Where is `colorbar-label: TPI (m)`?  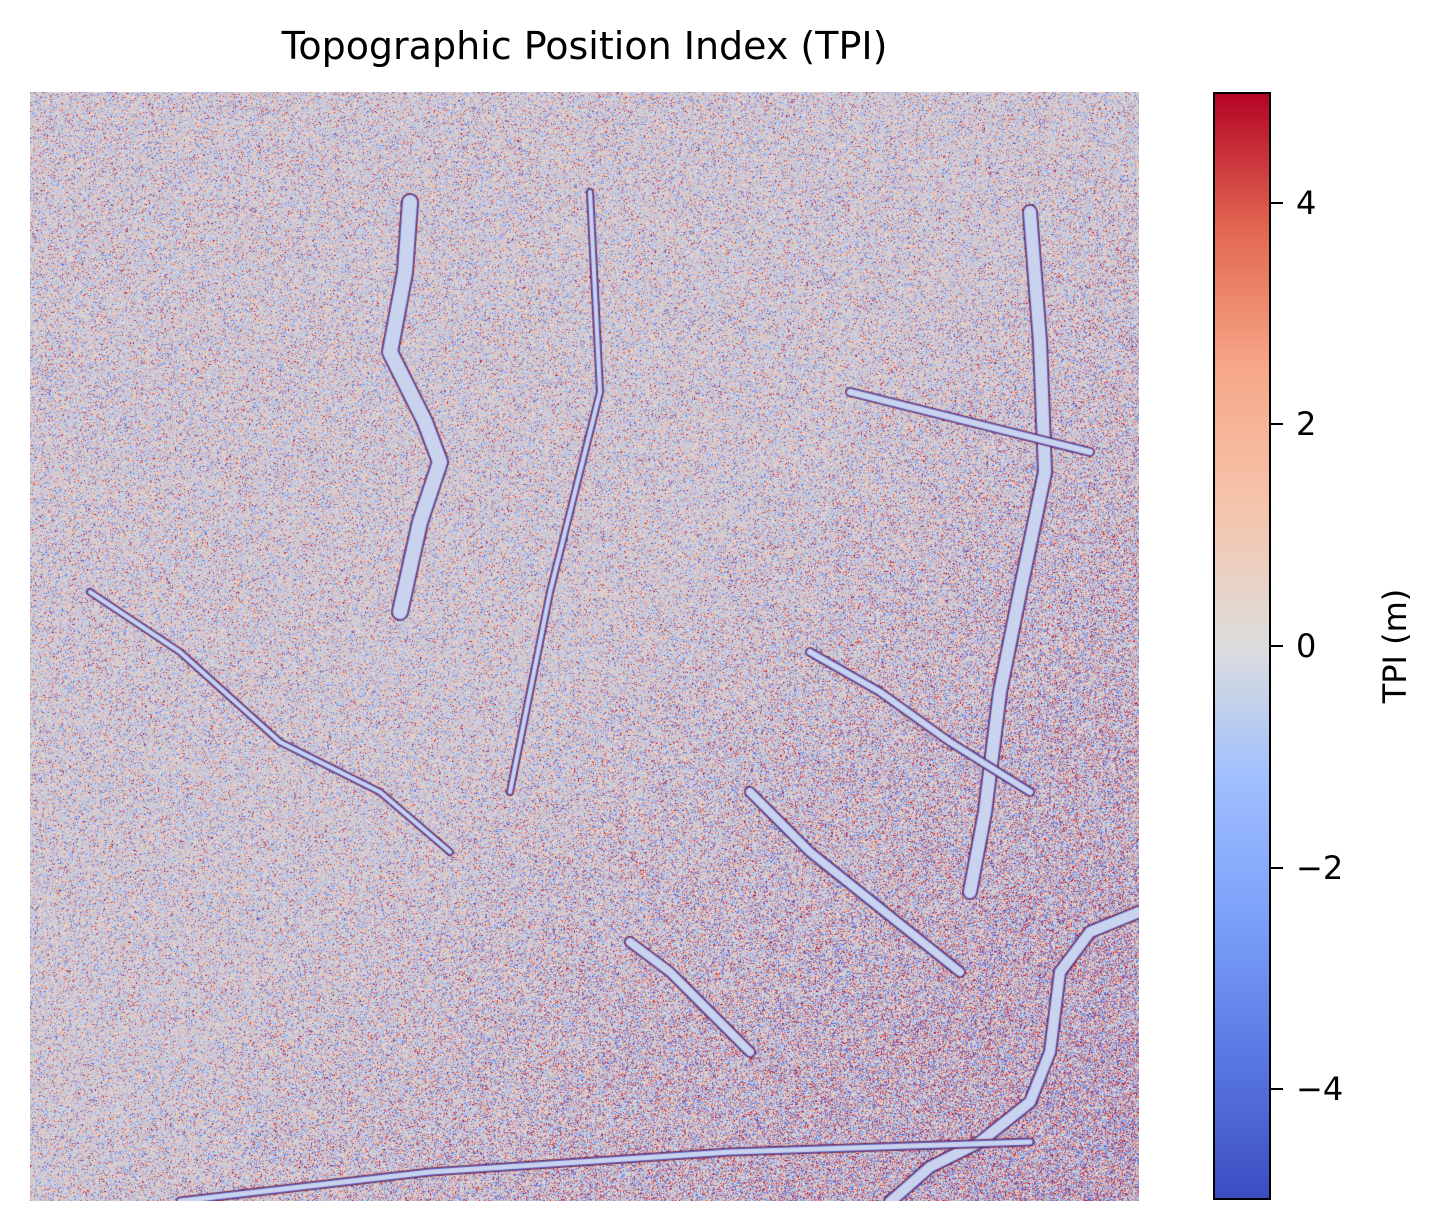
colorbar-label: TPI (m) is located at coordinates (1395, 646).